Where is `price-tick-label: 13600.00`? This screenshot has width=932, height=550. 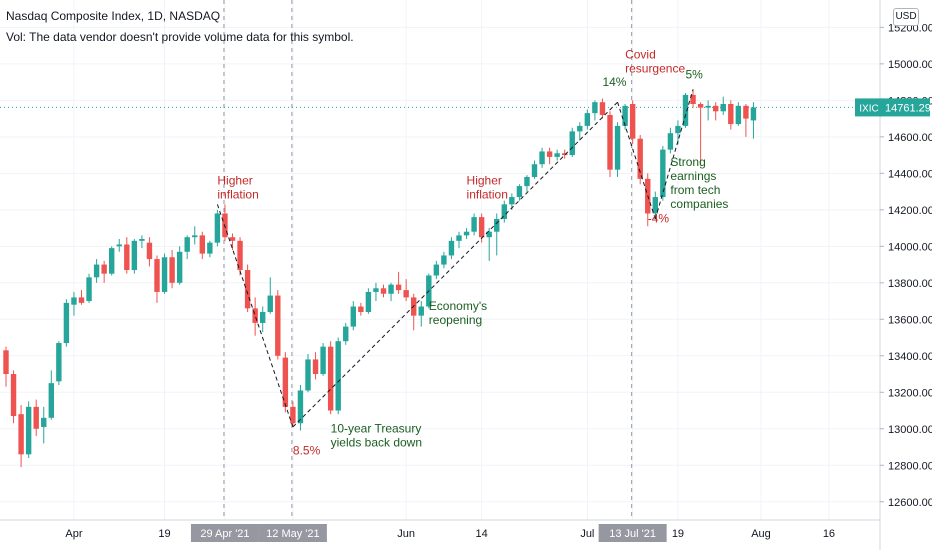
price-tick-label: 13600.00 is located at coordinates (910, 320).